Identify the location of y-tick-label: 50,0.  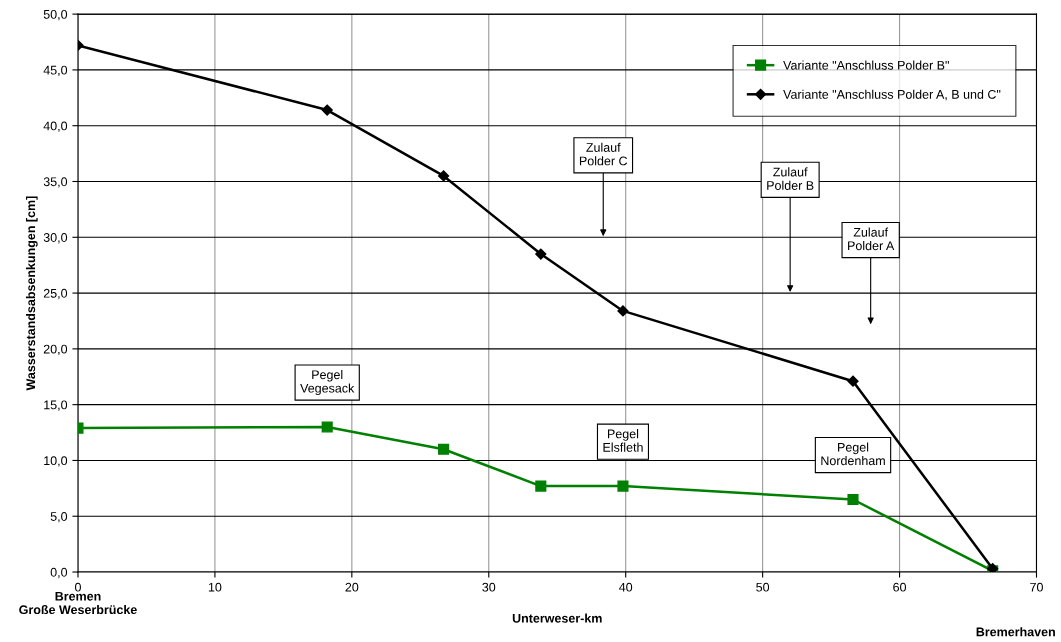
(55, 15).